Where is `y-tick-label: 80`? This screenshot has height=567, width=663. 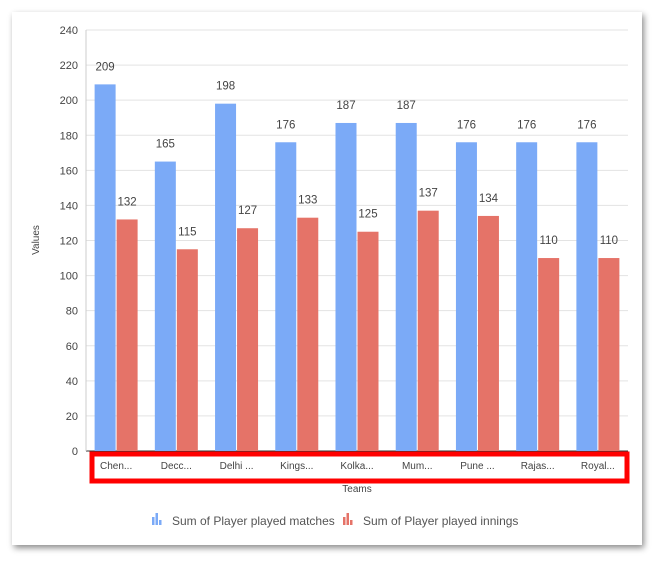
y-tick-label: 80 is located at coordinates (72, 312).